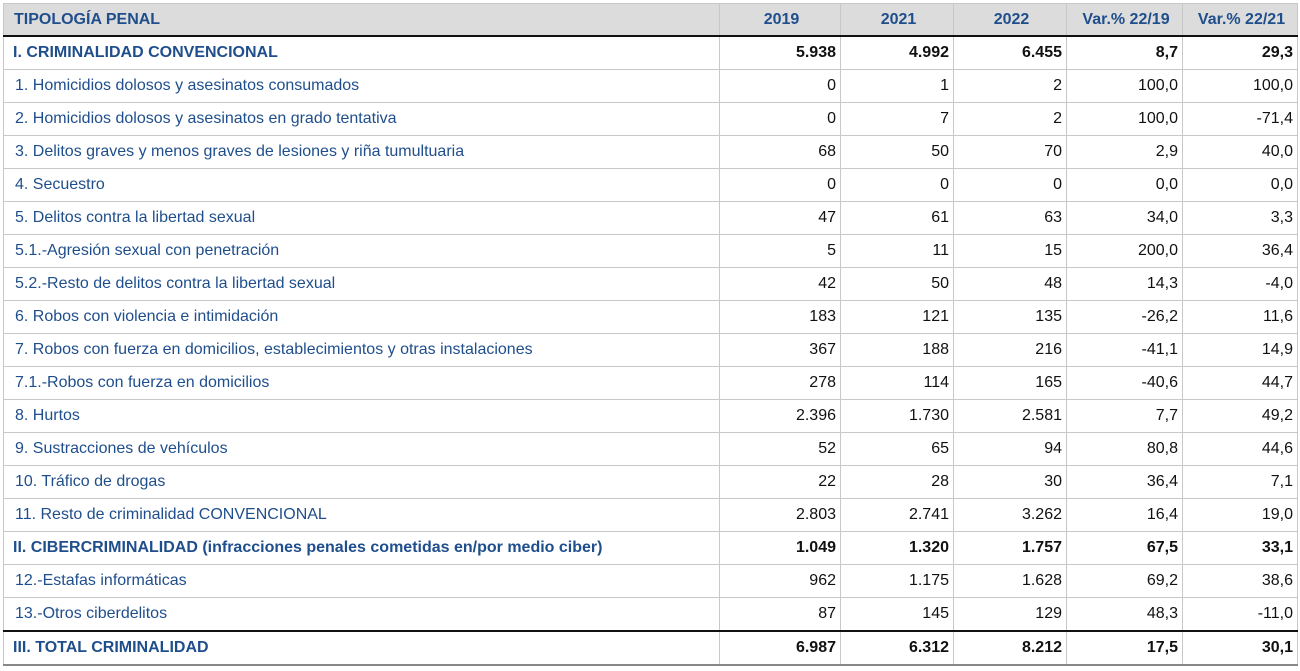 The width and height of the screenshot is (1300, 671). Describe the element at coordinates (361, 383) in the screenshot. I see `cell-tipologia: 7.1.-Robos con fuerza en domicilios` at that location.